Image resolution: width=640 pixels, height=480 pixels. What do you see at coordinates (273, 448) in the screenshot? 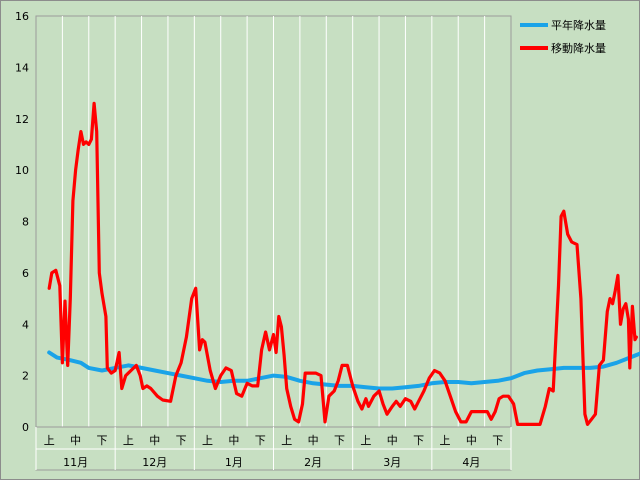
I see `x-axis-ticks: 上中下11月上中下12月上中下1月上中下2月上中下3月上中下4月` at bounding box center [273, 448].